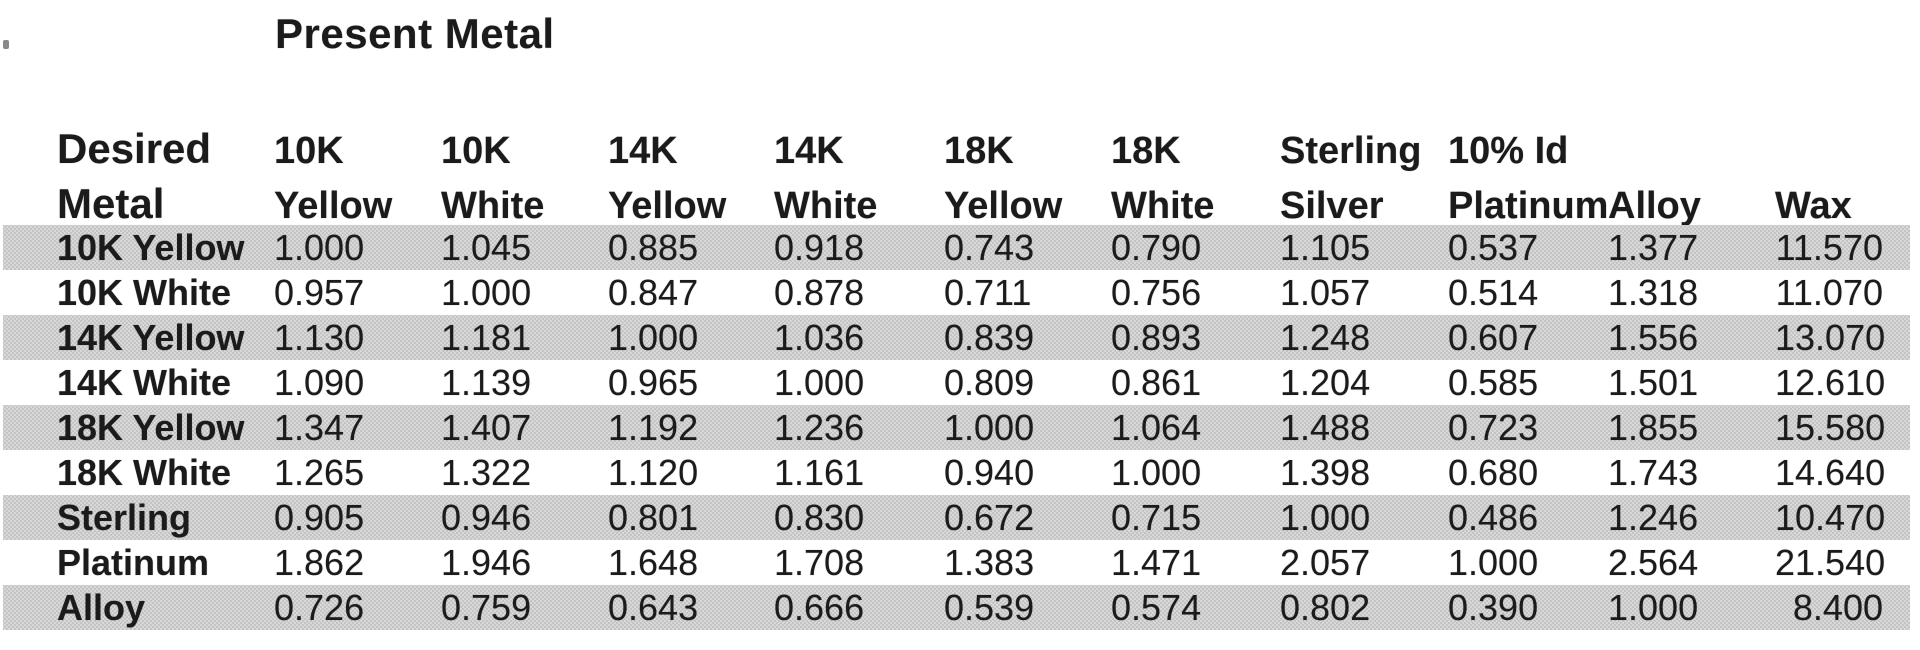 This screenshot has width=1920, height=650. I want to click on value-cell: 0.801, so click(653, 517).